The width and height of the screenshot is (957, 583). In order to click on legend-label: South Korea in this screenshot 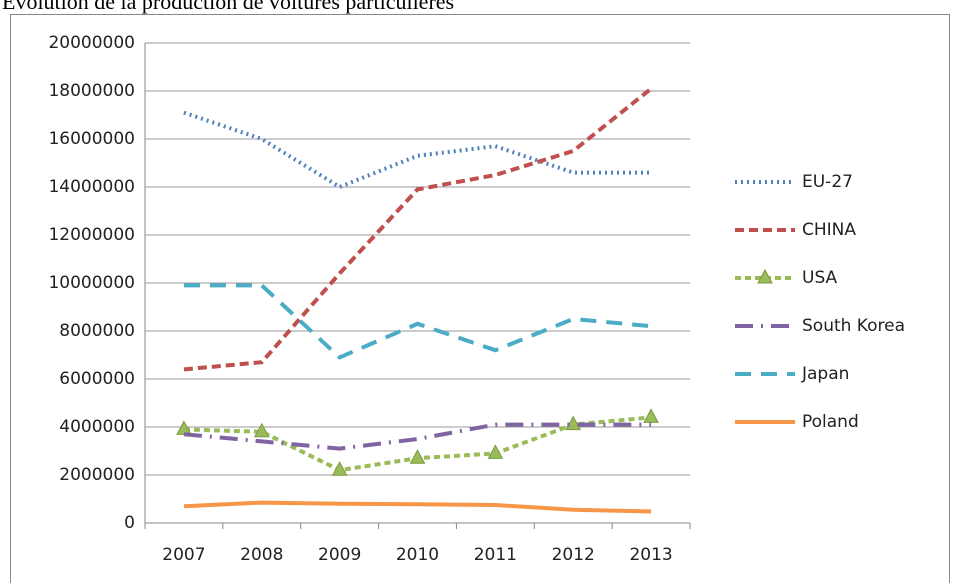, I will do `click(853, 326)`.